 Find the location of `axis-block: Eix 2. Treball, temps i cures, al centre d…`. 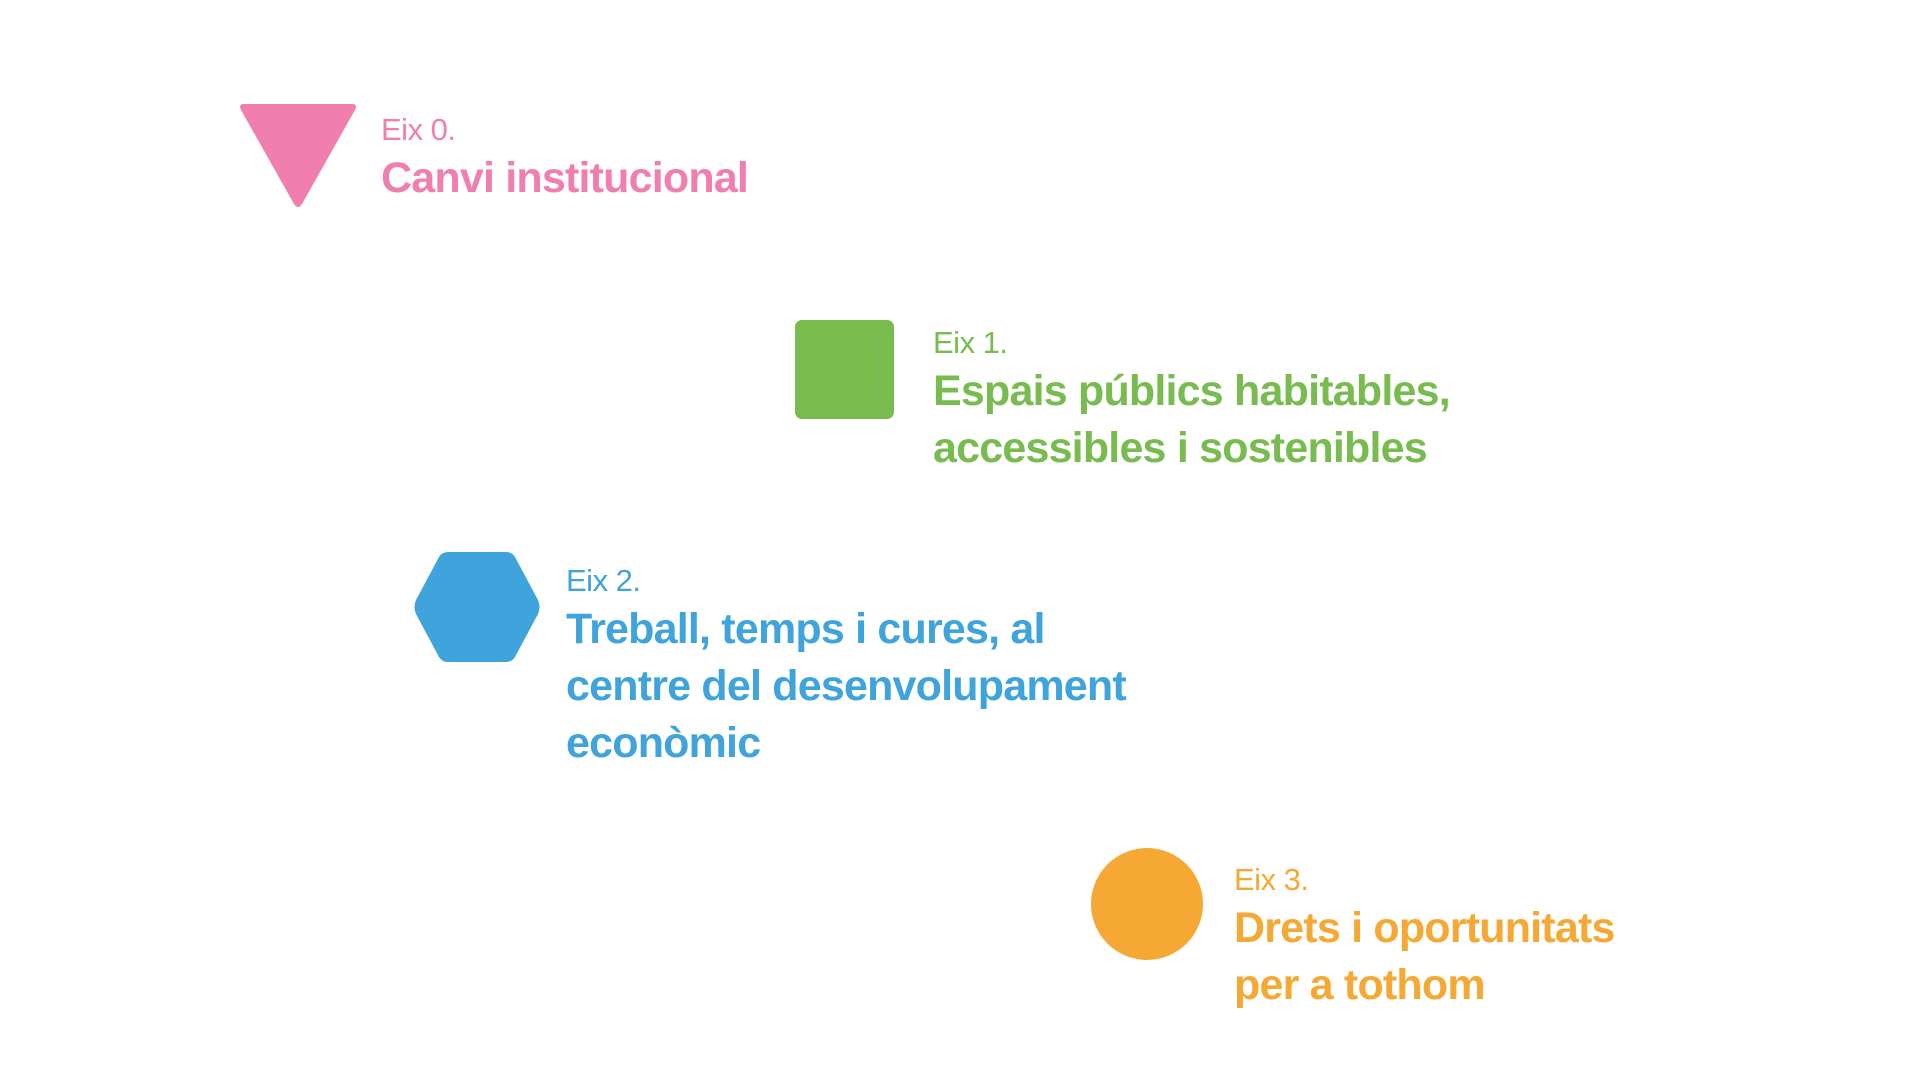

axis-block: Eix 2. Treball, temps i cures, al centre d… is located at coordinates (846, 666).